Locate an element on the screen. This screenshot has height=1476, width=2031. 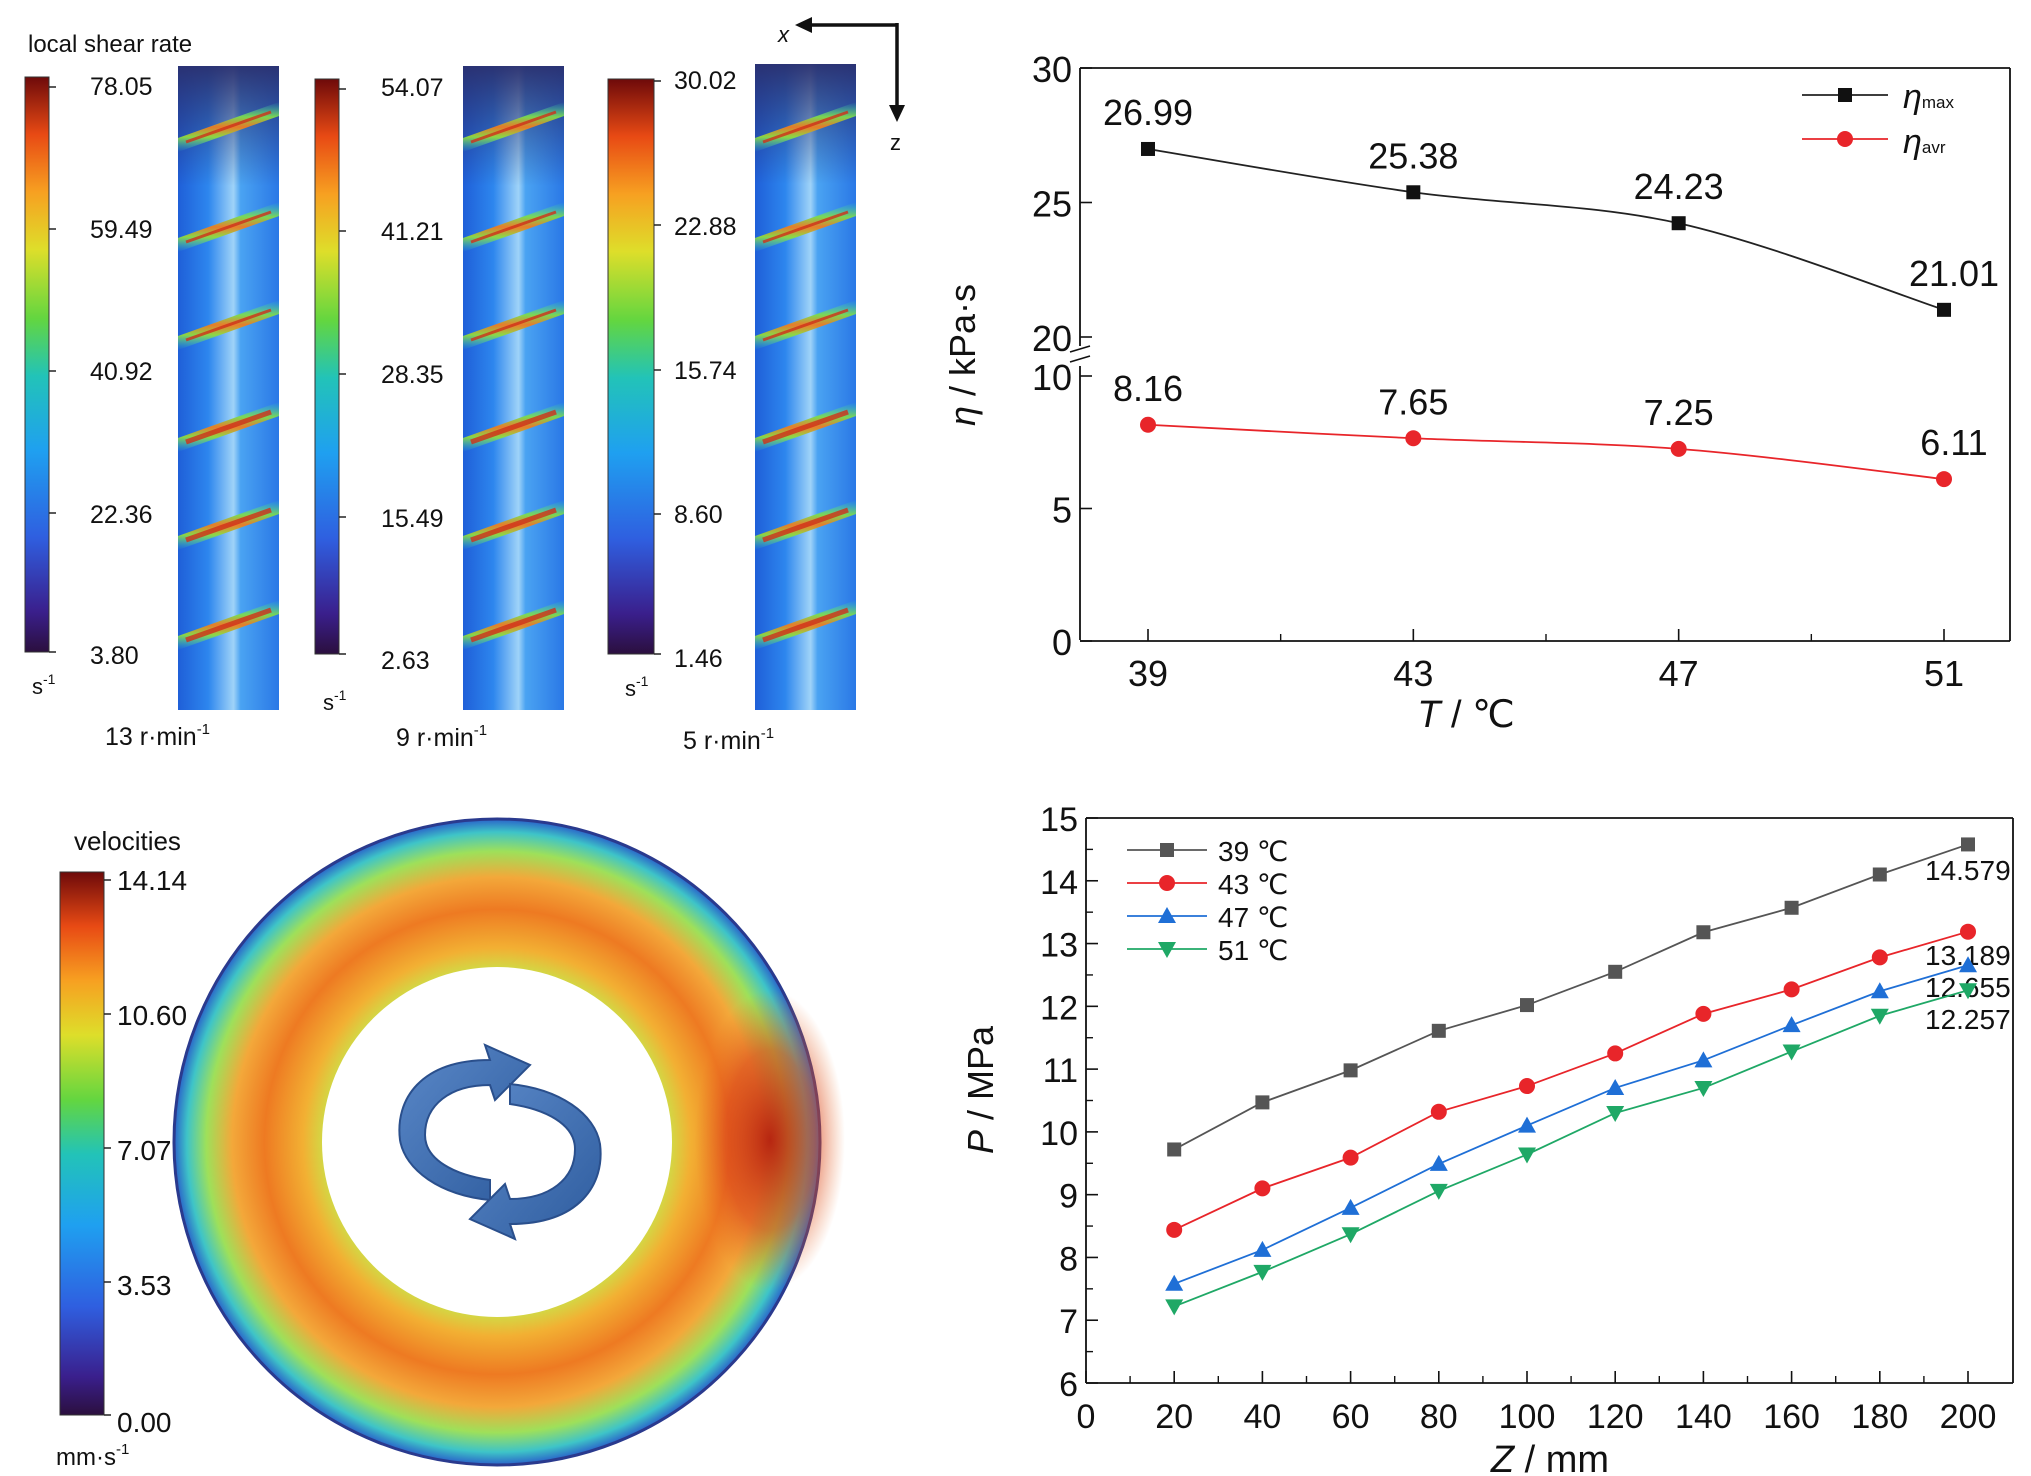
chart2-ytick-label: 6 is located at coordinates (1068, 1385).